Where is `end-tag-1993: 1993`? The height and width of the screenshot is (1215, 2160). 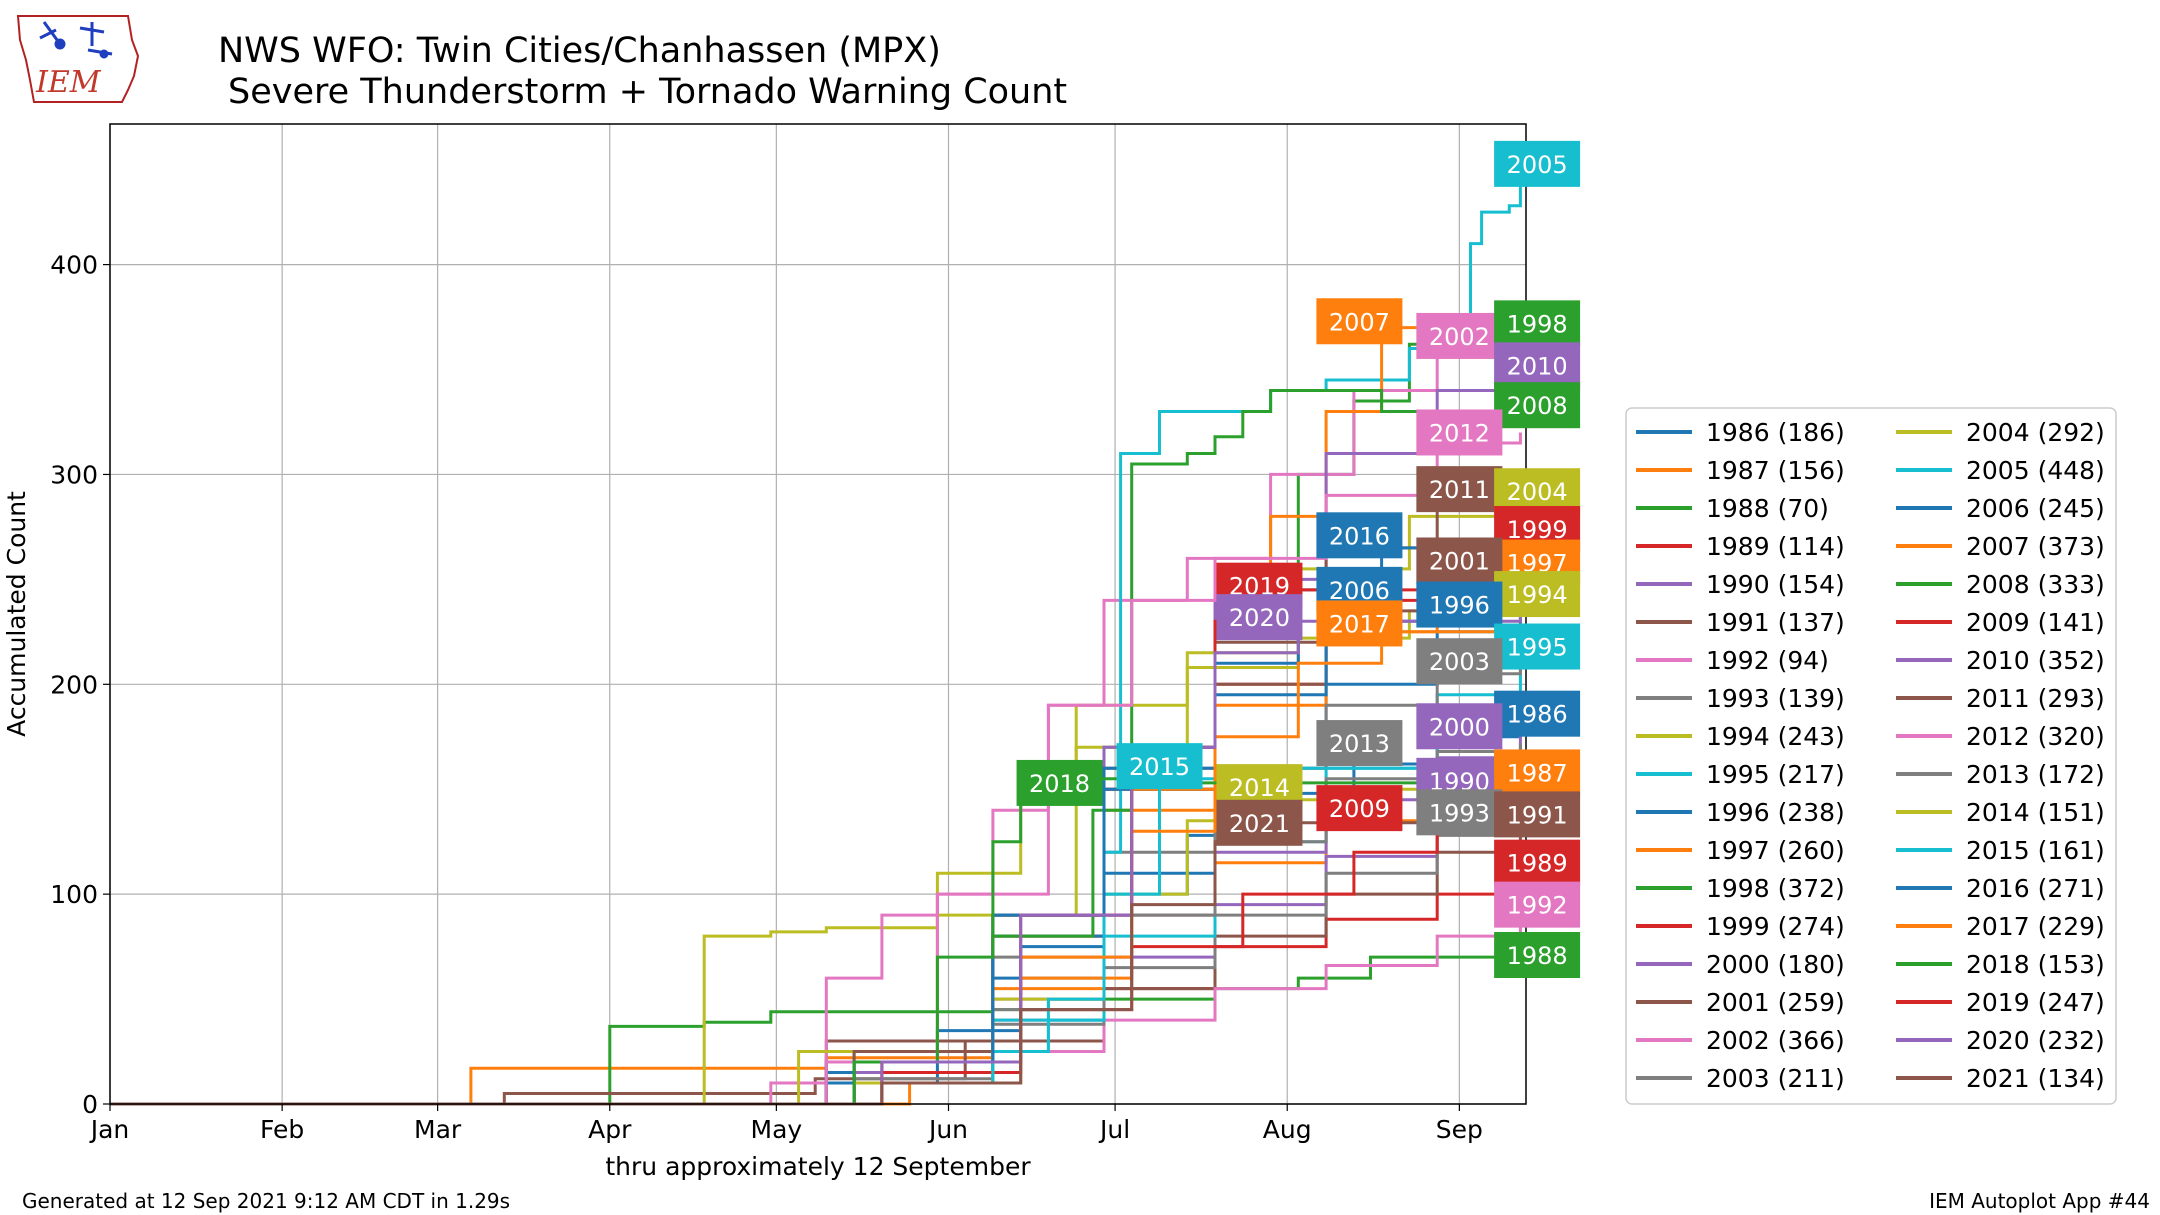 end-tag-1993: 1993 is located at coordinates (1459, 812).